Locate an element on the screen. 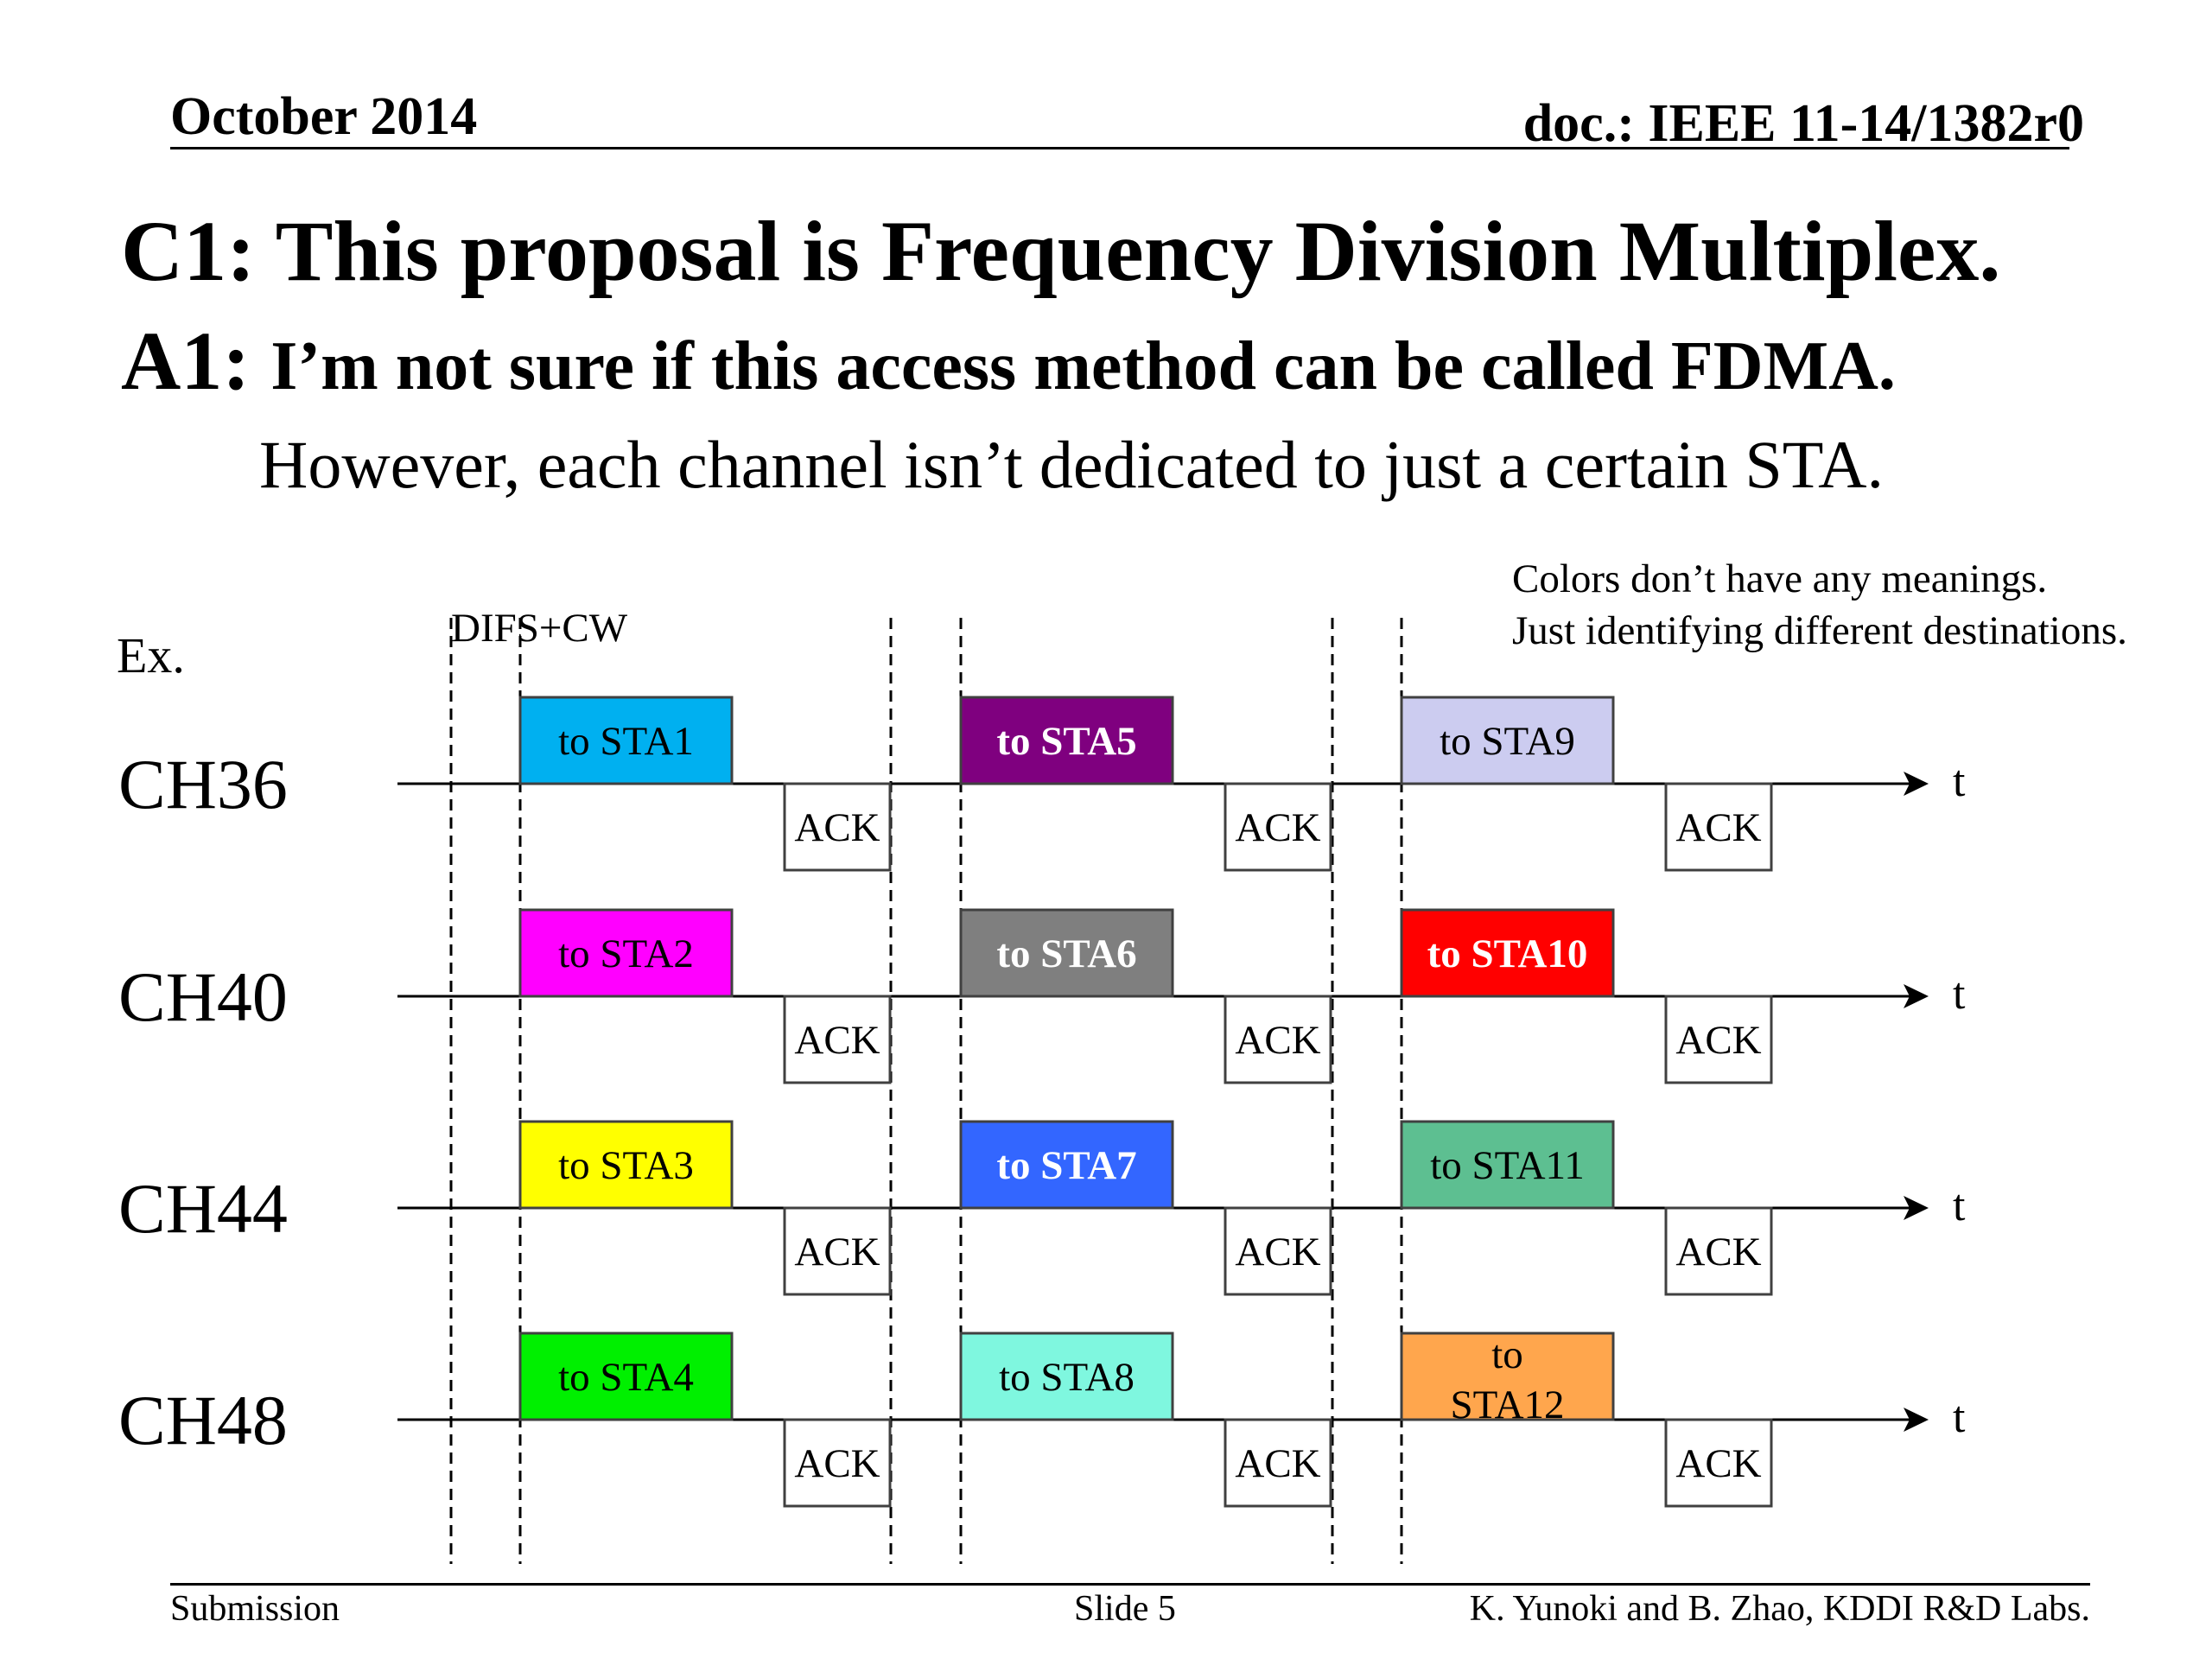  question-prefix: C1: is located at coordinates (188, 251).